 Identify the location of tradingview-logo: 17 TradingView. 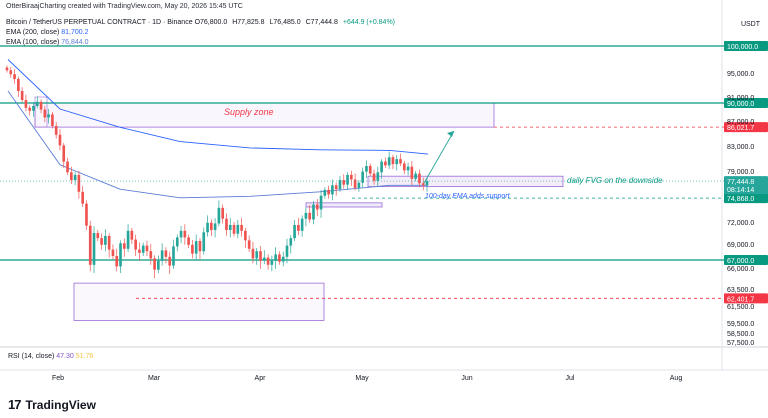
(52, 404).